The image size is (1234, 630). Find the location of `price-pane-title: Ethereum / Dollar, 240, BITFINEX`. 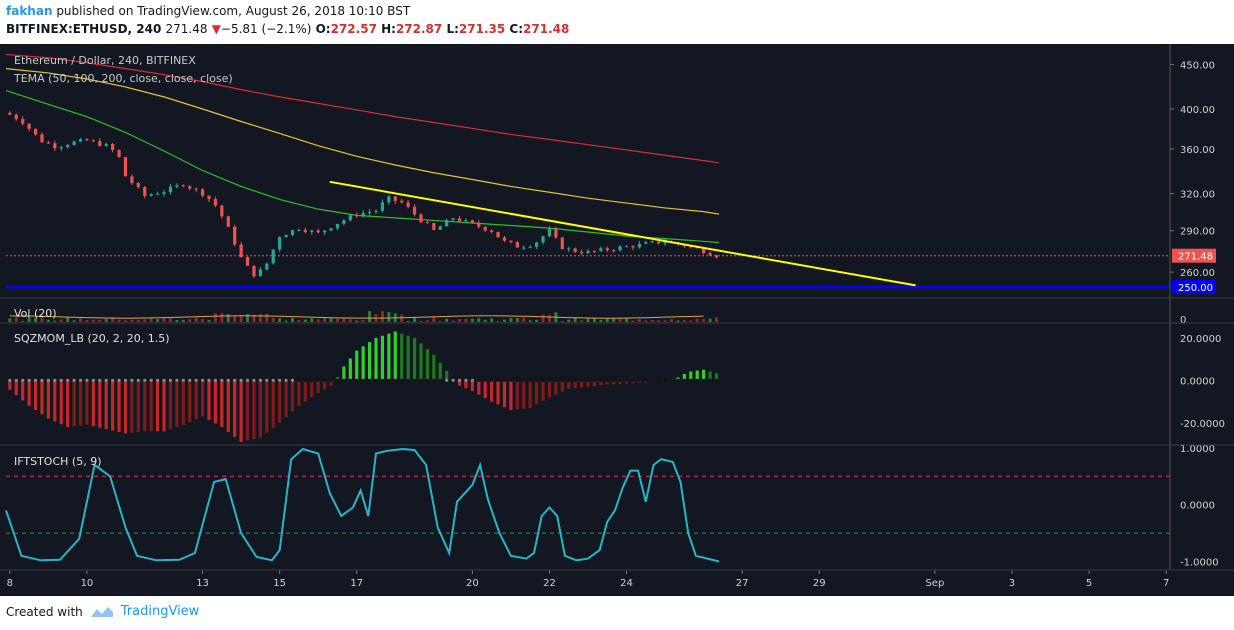

price-pane-title: Ethereum / Dollar, 240, BITFINEX is located at coordinates (105, 60).